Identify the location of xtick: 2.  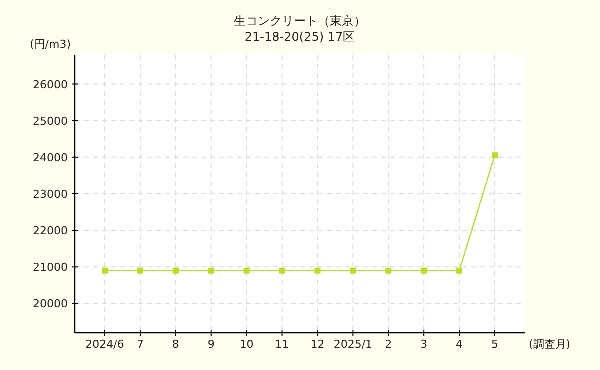
(388, 344).